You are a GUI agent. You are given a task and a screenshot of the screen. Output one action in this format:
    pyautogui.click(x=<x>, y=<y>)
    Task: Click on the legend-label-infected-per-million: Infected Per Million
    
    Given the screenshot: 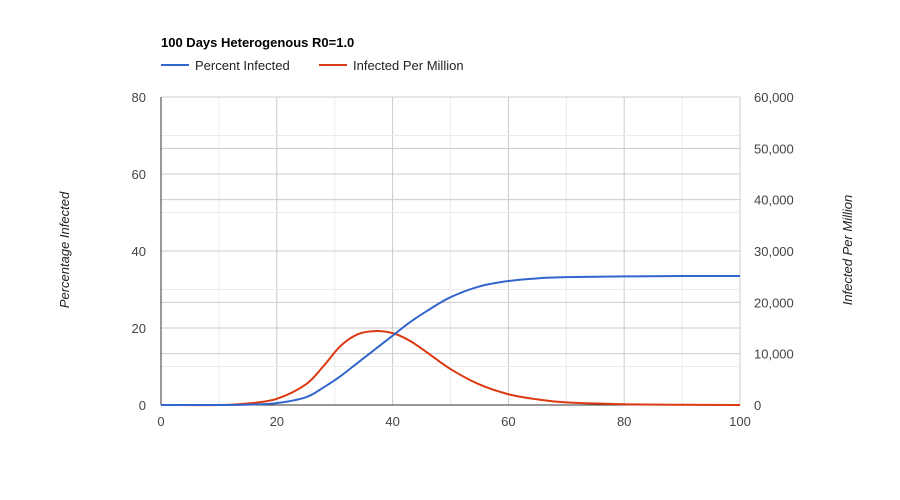 What is the action you would take?
    pyautogui.click(x=408, y=65)
    